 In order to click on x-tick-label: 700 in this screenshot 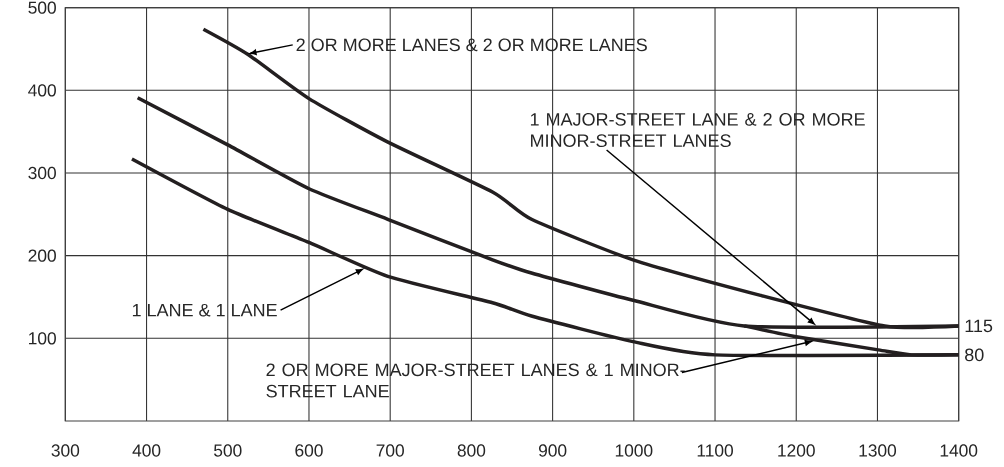, I will do `click(390, 450)`.